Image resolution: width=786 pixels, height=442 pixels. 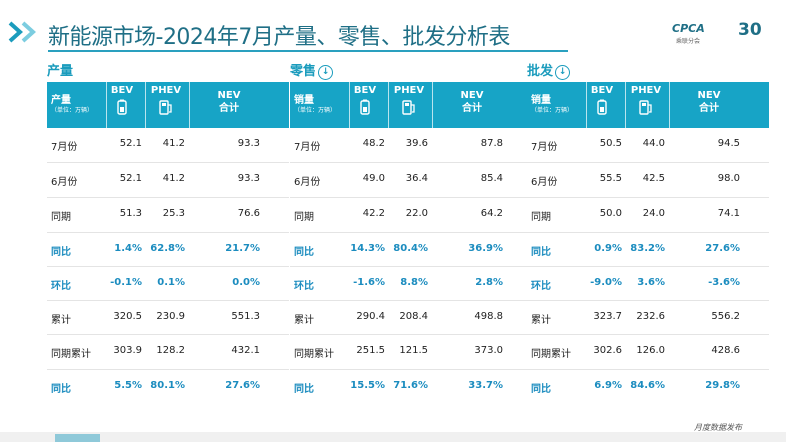 I want to click on anniversary-logo: 30, so click(x=750, y=30).